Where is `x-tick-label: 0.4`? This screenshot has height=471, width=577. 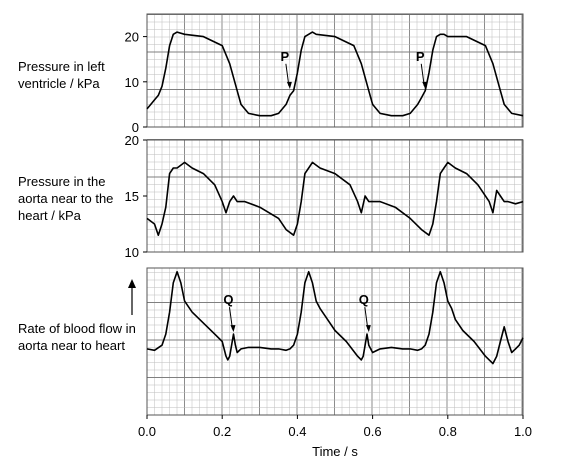 x-tick-label: 0.4 is located at coordinates (297, 431).